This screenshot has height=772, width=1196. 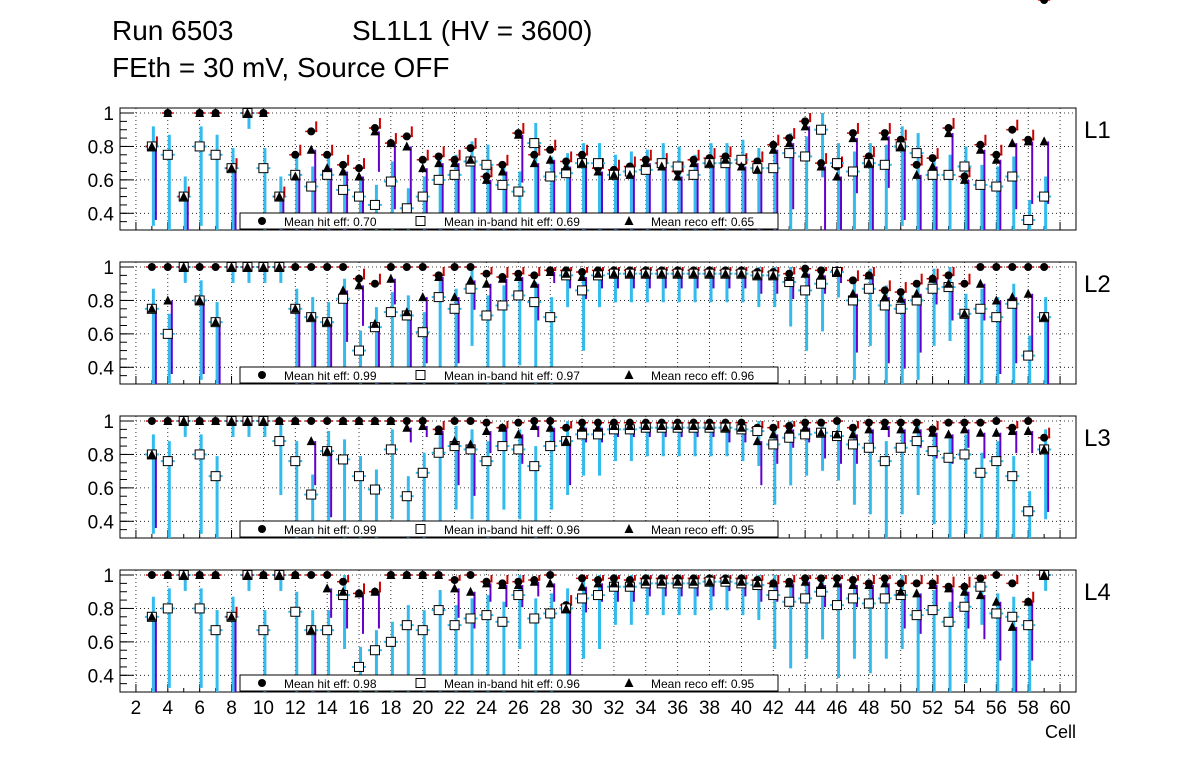 What do you see at coordinates (330, 684) in the screenshot?
I see `panel-l4-legend-hit-label: Mean hit eff: 0.98` at bounding box center [330, 684].